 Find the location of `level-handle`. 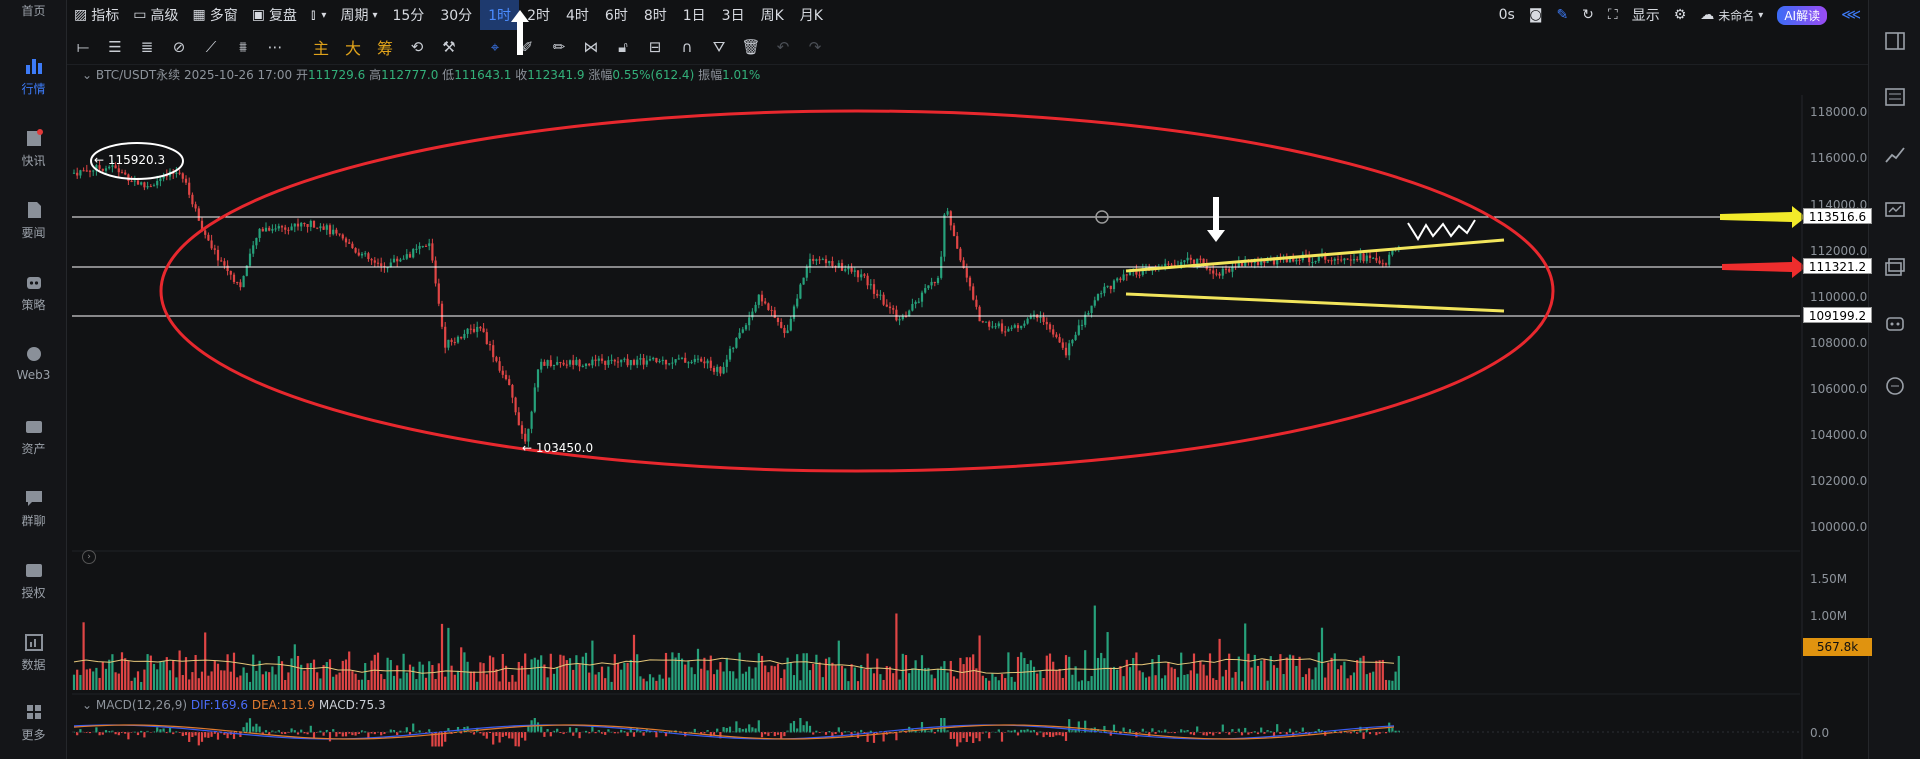

level-handle is located at coordinates (1102, 217).